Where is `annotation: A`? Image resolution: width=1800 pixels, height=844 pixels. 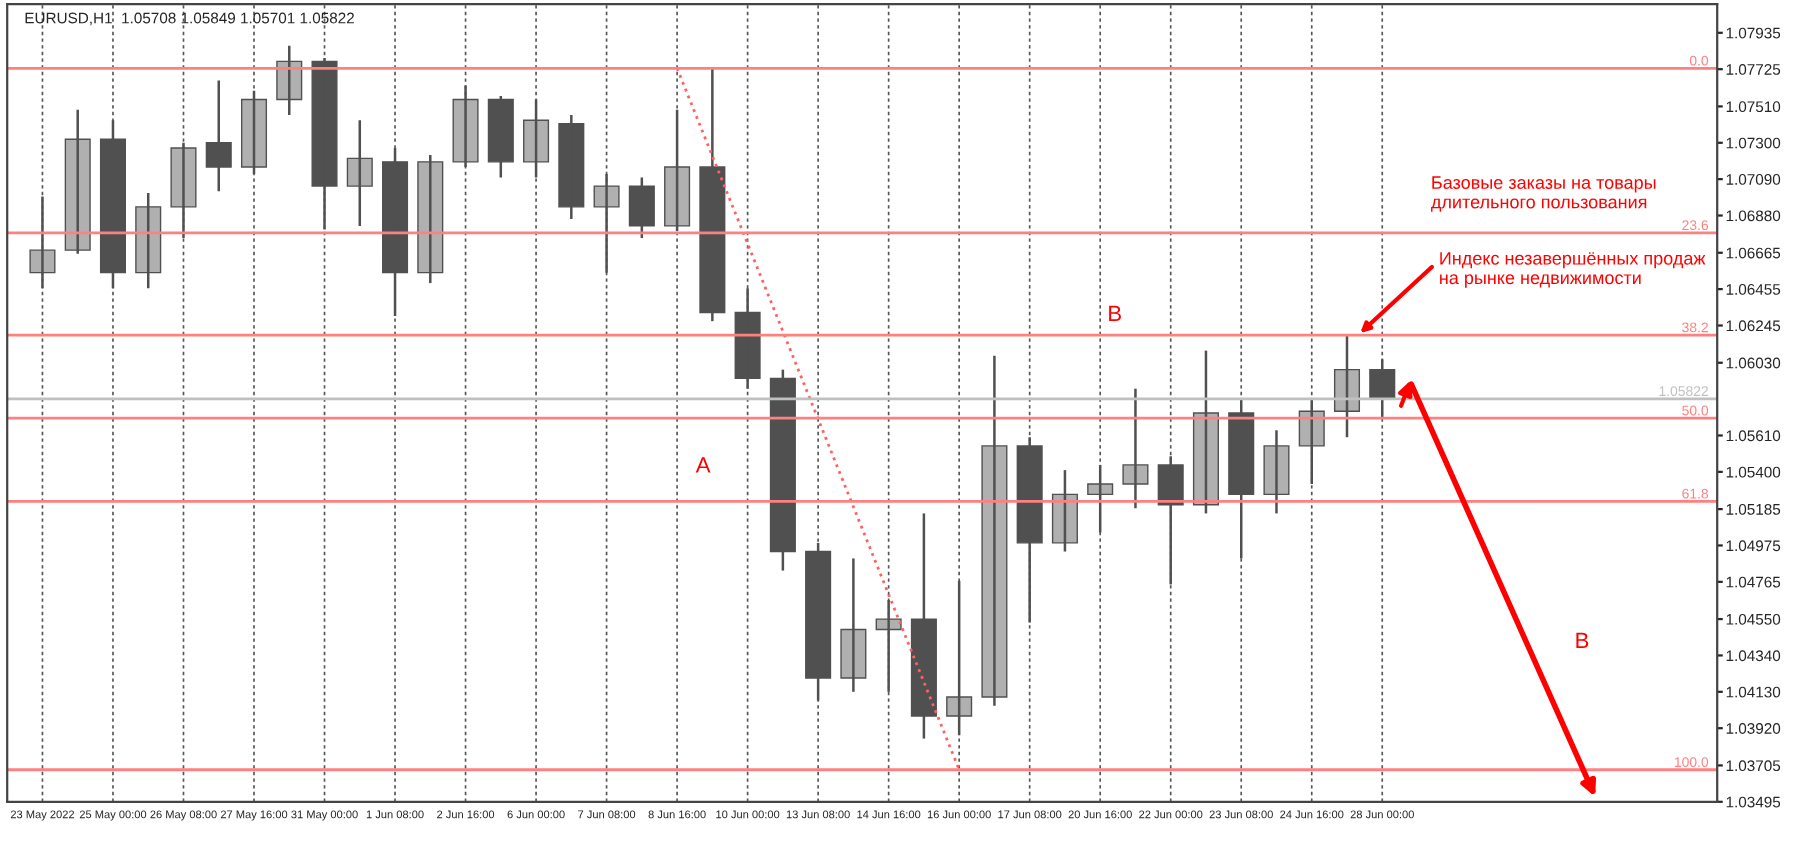 annotation: A is located at coordinates (703, 465).